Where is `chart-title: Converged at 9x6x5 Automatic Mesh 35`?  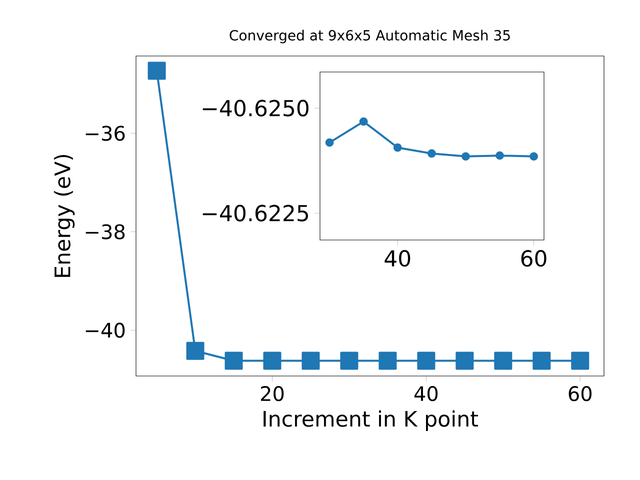
chart-title: Converged at 9x6x5 Automatic Mesh 35 is located at coordinates (370, 37).